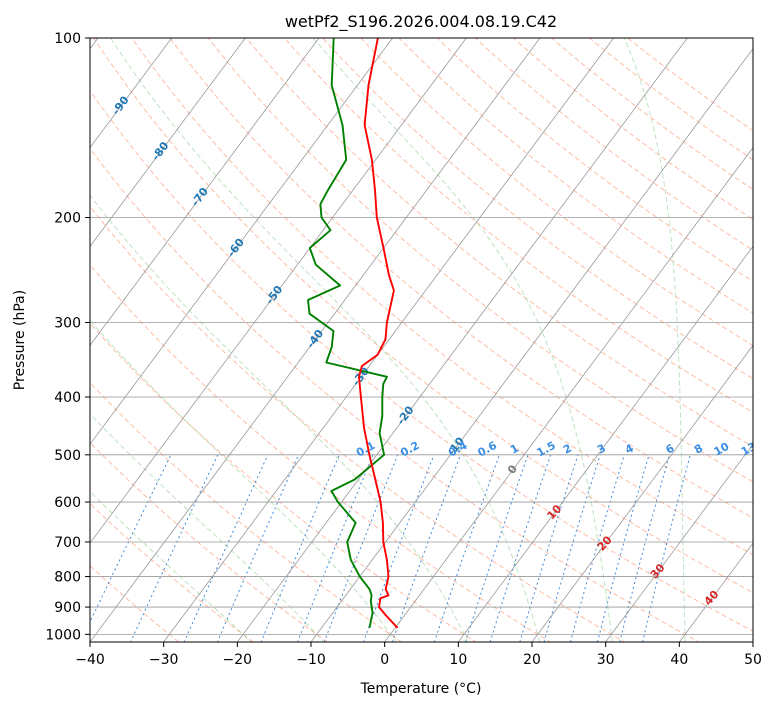  What do you see at coordinates (311, 660) in the screenshot?
I see `x-tick-label: −10` at bounding box center [311, 660].